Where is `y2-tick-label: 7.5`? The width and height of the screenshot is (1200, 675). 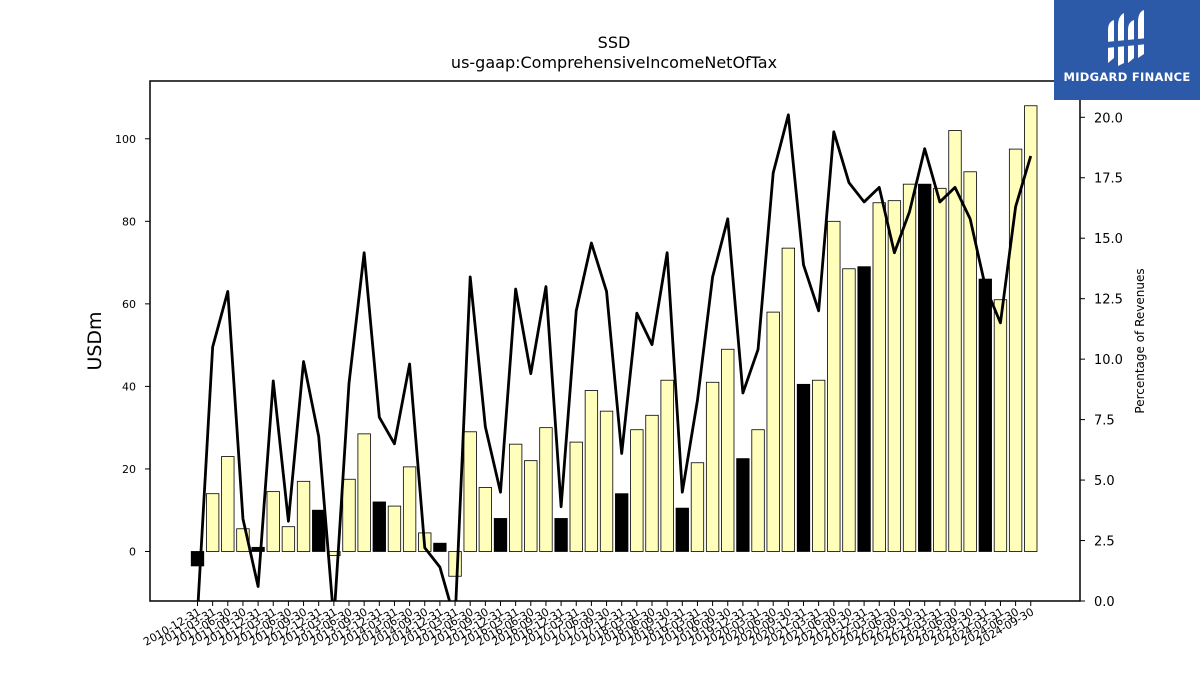
y2-tick-label: 7.5 is located at coordinates (1104, 421).